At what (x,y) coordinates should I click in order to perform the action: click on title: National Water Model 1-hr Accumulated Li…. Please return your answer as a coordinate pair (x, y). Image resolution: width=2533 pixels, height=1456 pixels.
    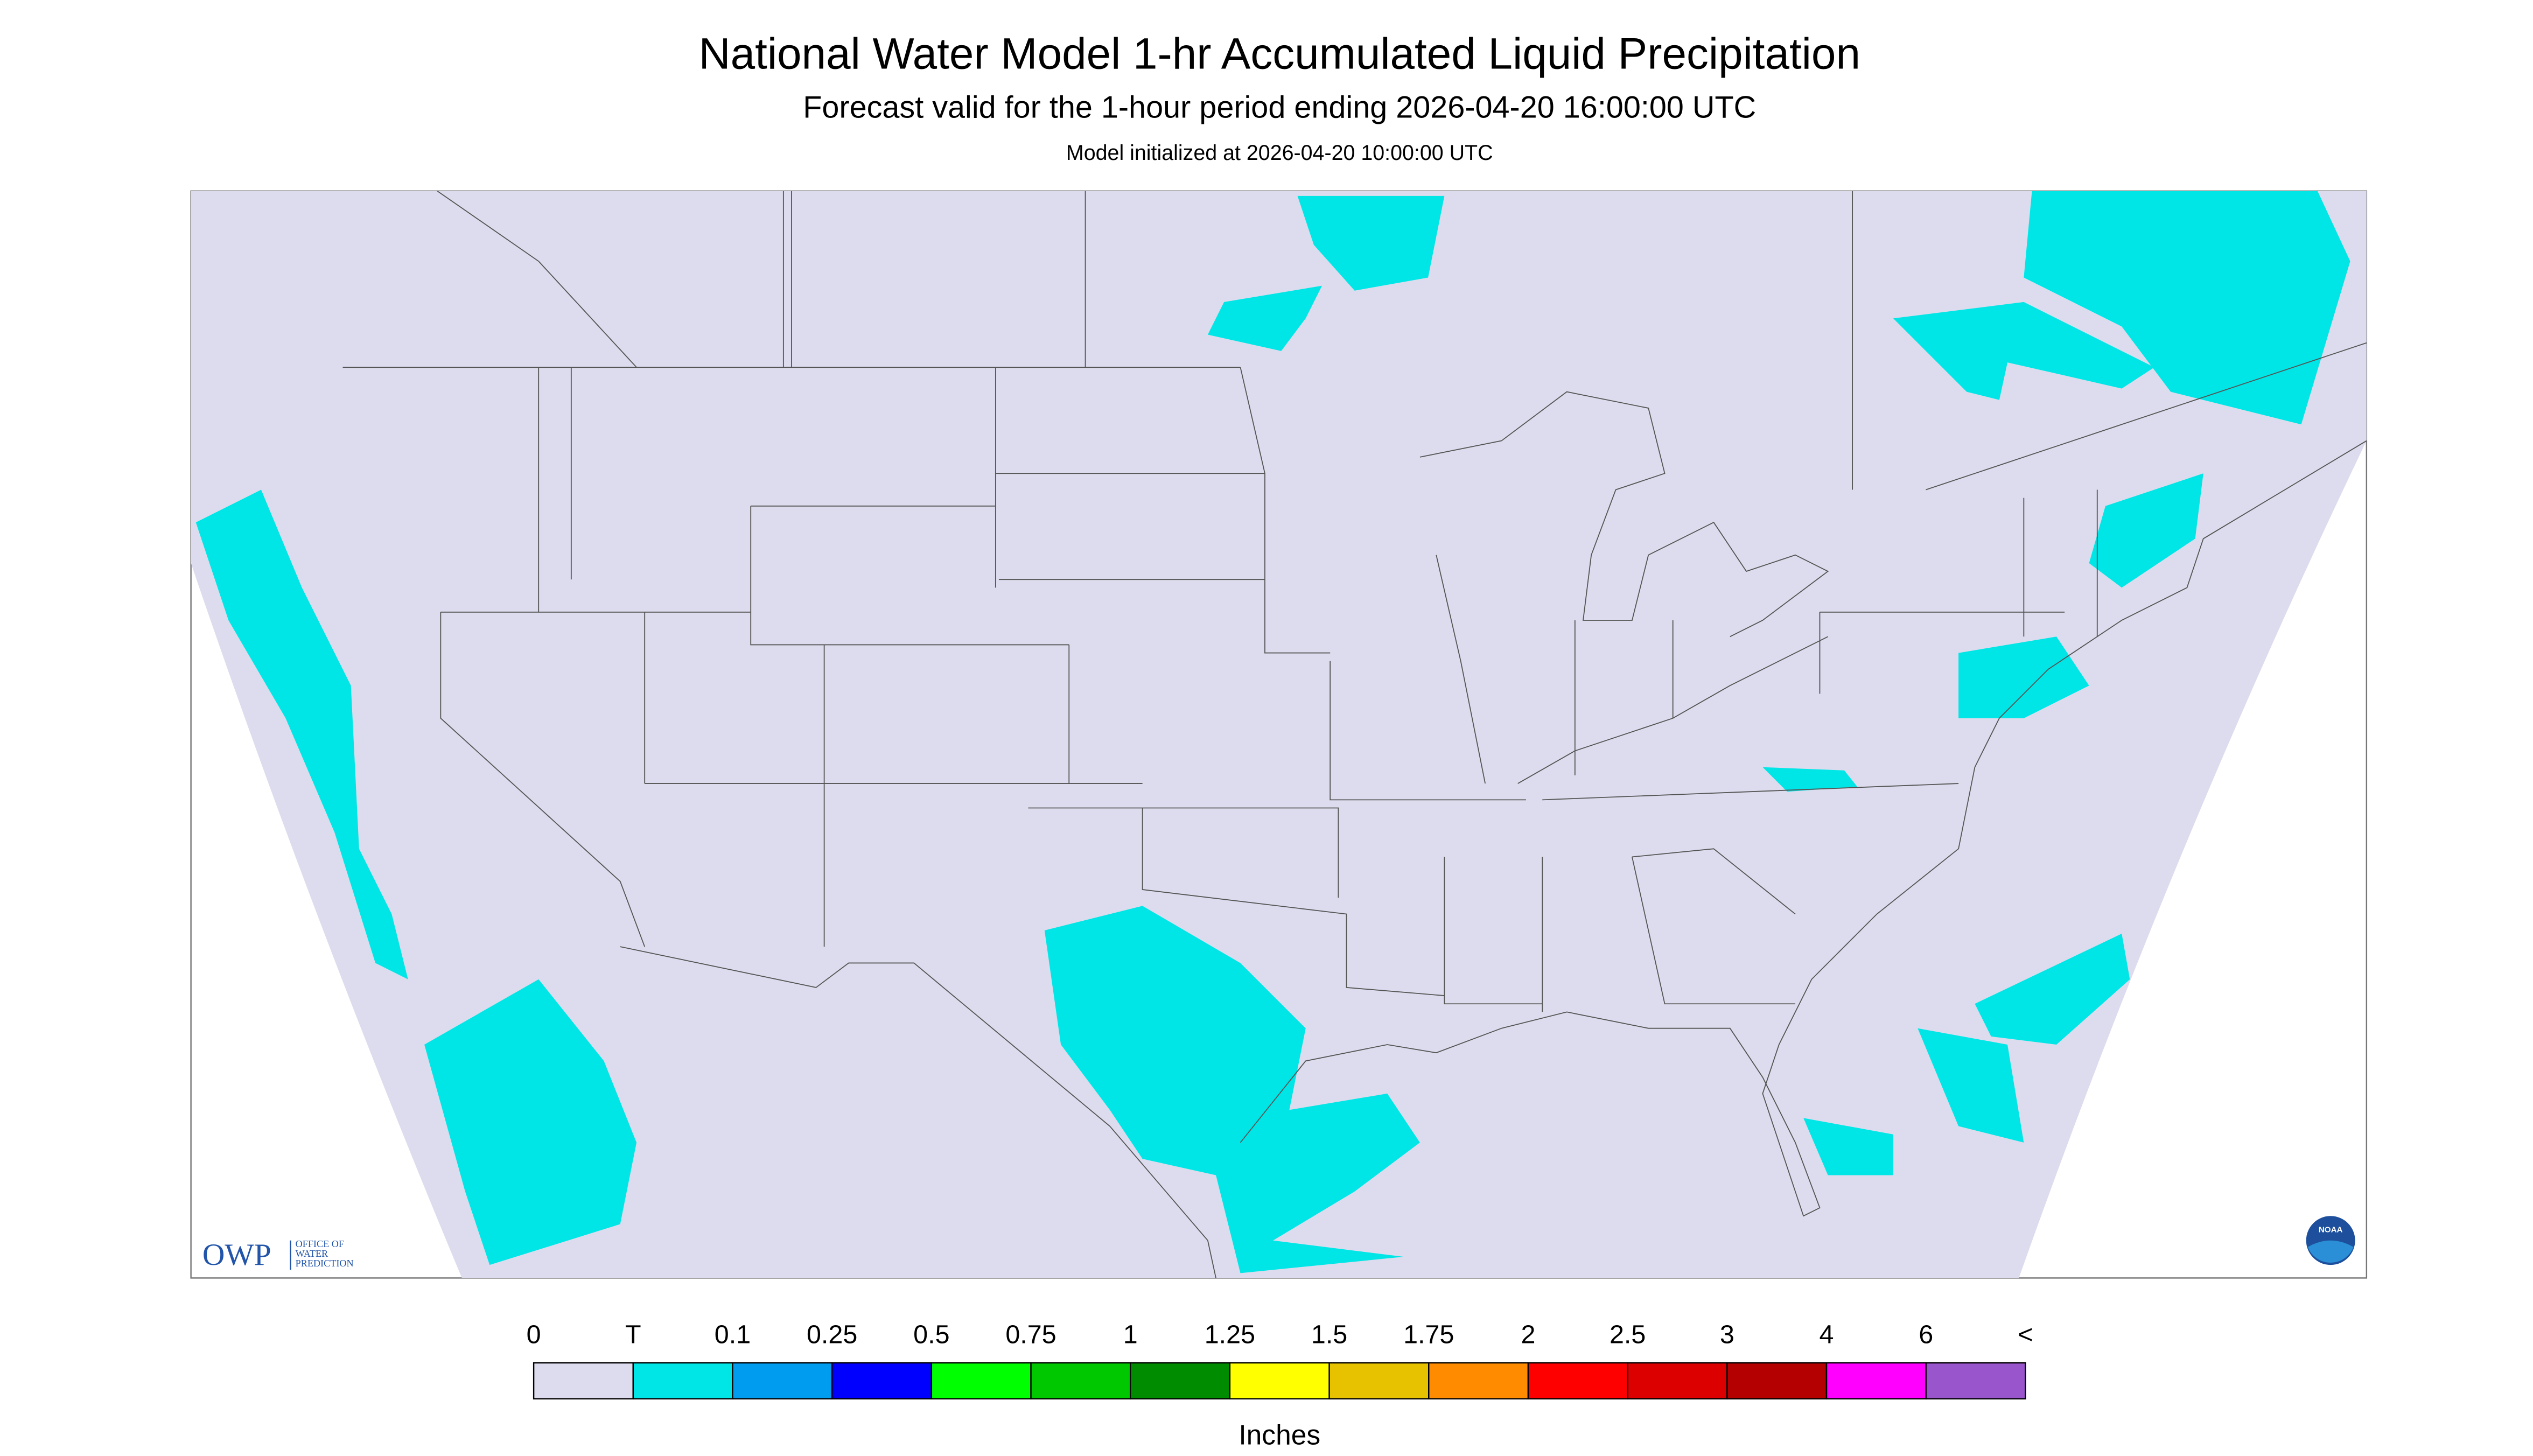
    Looking at the image, I should click on (1279, 54).